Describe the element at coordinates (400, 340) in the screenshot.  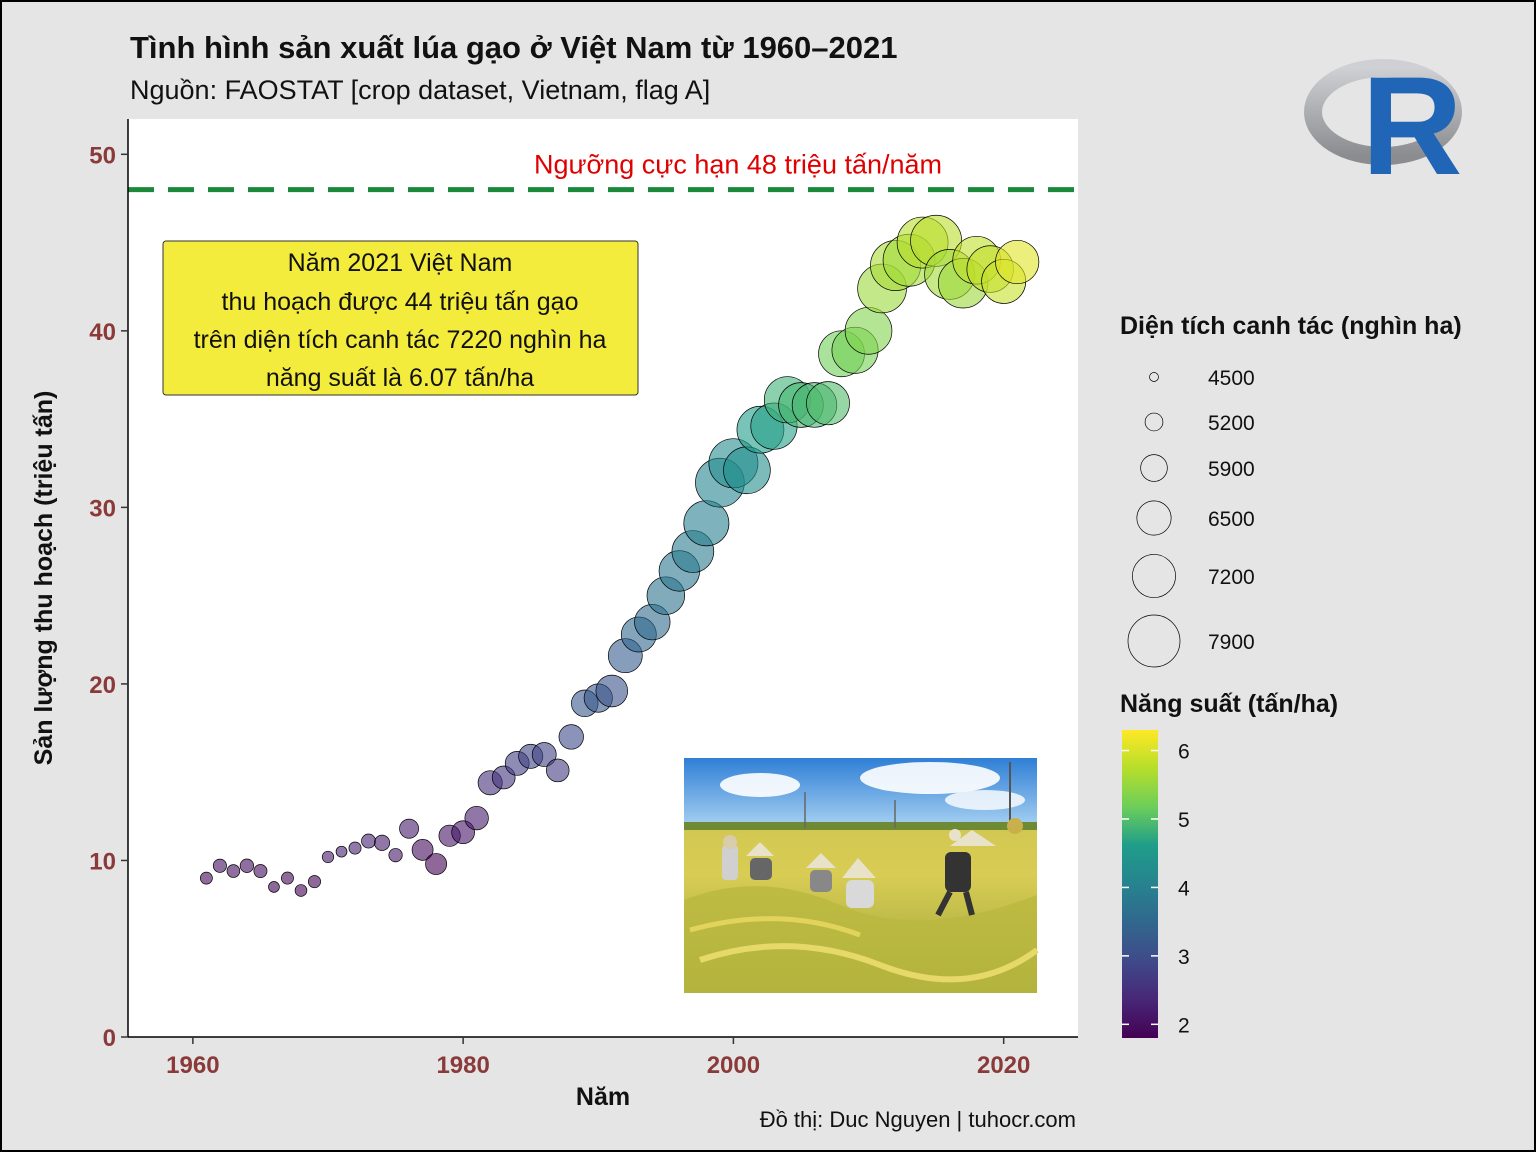
I see `annotation-line-3: trên diện tích canh tác 7220 nghìn ha` at that location.